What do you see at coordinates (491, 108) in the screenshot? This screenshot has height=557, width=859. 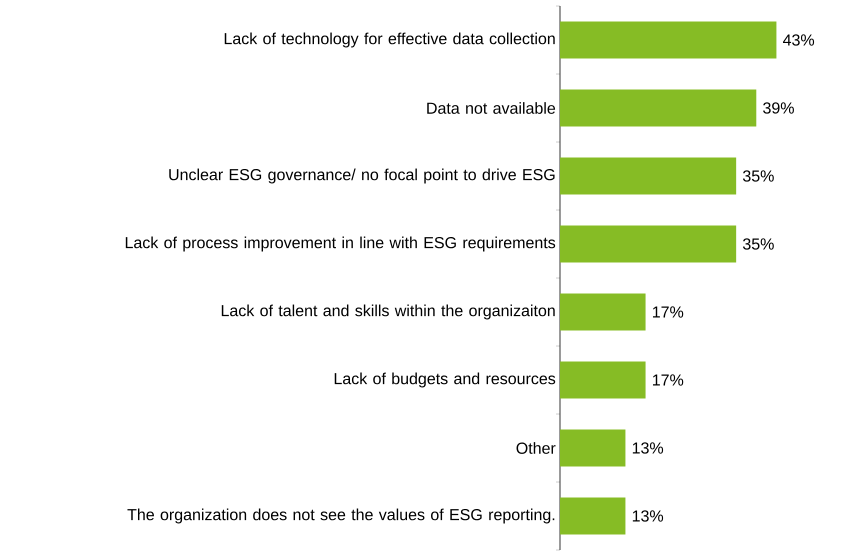 I see `y-tick-label: Data not available` at bounding box center [491, 108].